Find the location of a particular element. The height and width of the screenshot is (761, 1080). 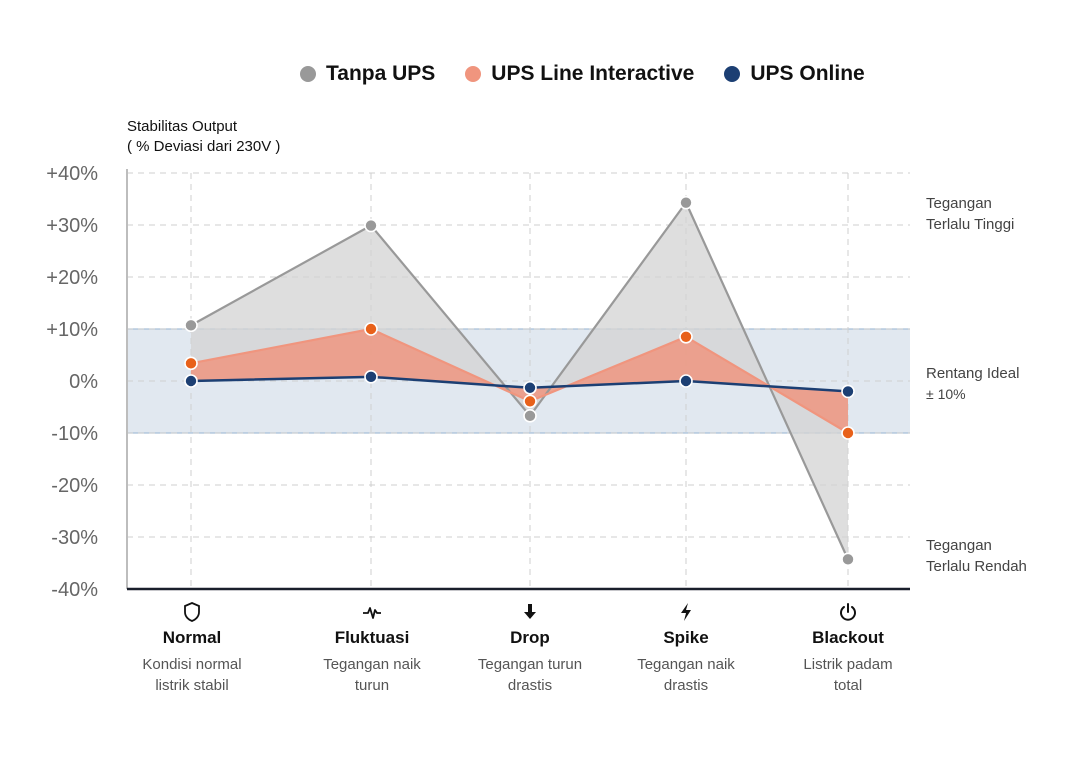

category-name: Normal is located at coordinates (192, 637).